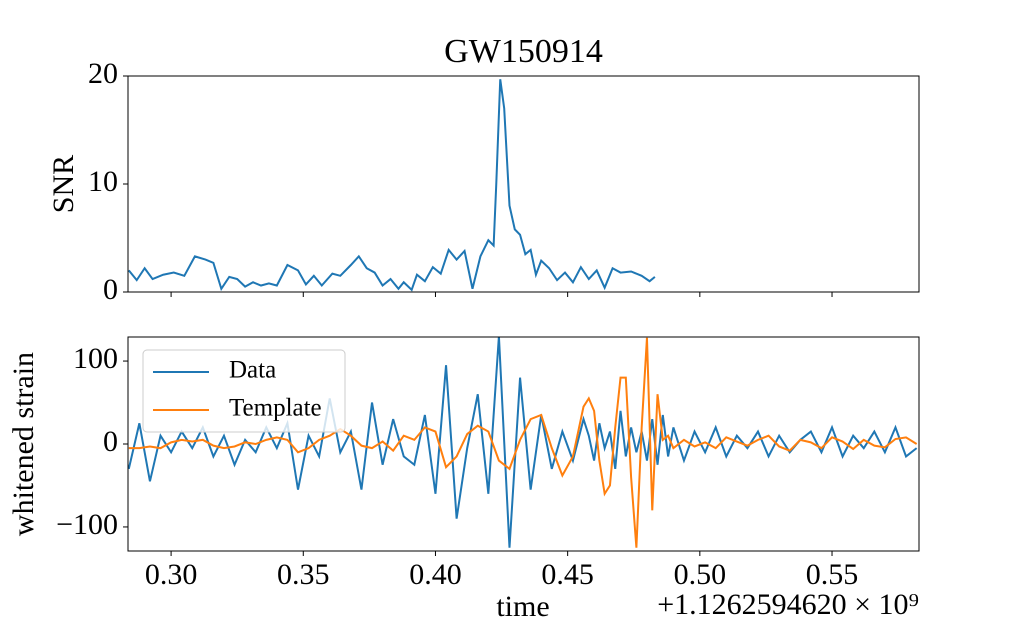 This screenshot has width=1021, height=631. I want to click on y-tick-label: 20, so click(103, 73).